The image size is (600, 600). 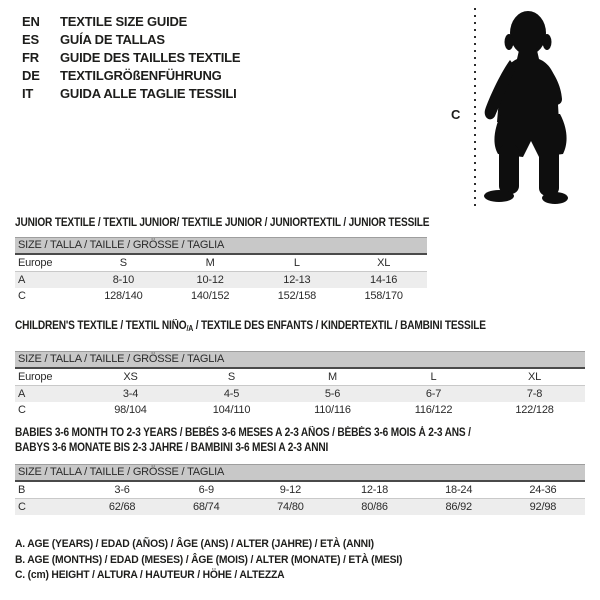 I want to click on size-cell: 74/80, so click(x=290, y=507).